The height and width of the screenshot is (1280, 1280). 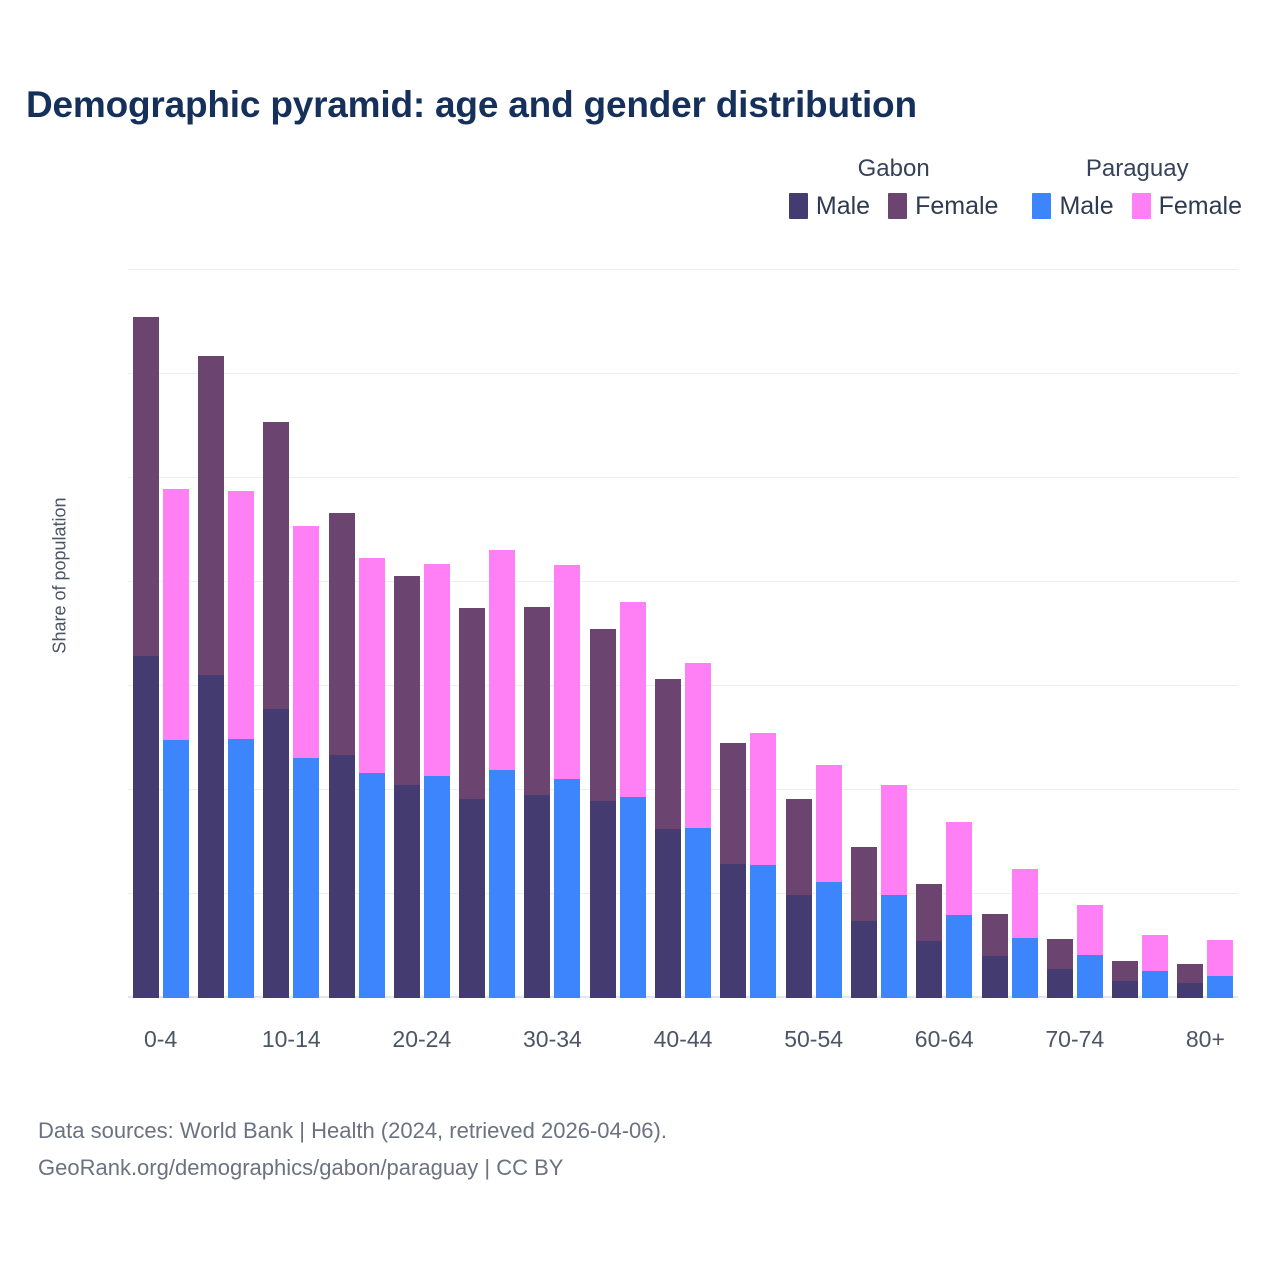 I want to click on legend-item-gabon-male: Male, so click(x=829, y=206).